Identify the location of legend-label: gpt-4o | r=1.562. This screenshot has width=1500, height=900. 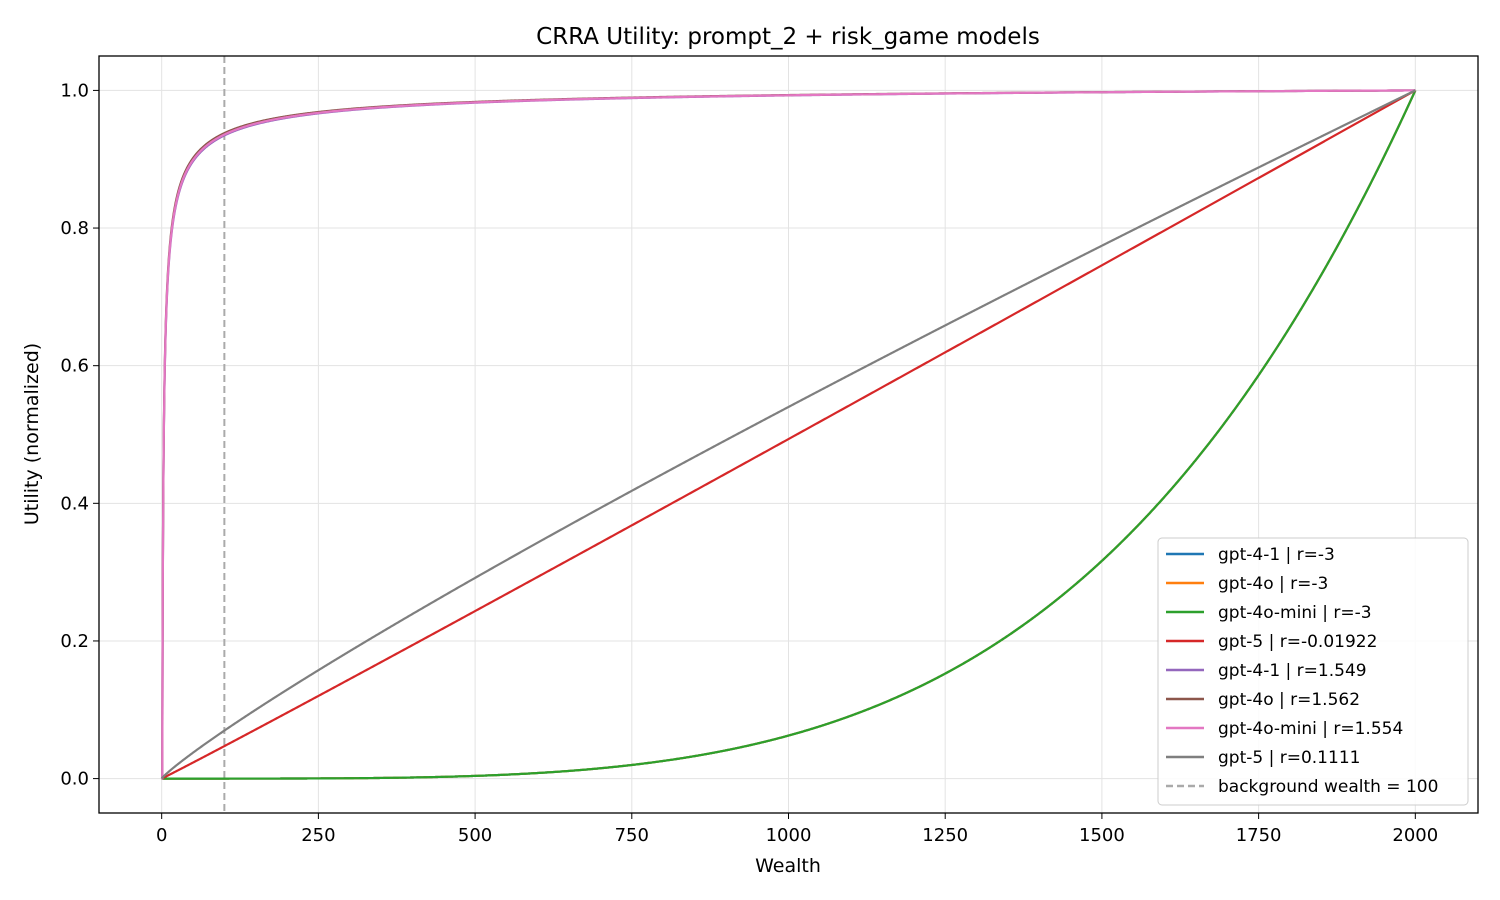
(1289, 700).